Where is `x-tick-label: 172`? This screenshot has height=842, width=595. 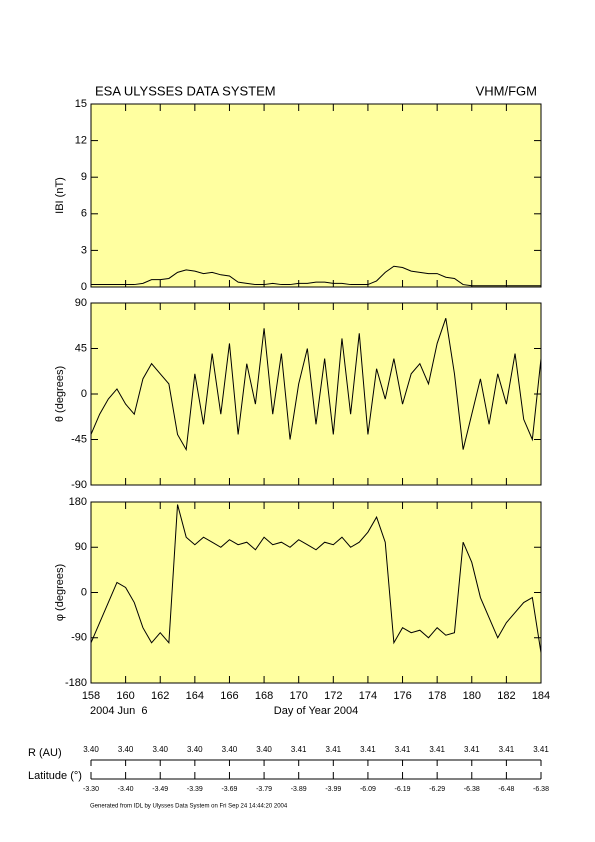
x-tick-label: 172 is located at coordinates (333, 696).